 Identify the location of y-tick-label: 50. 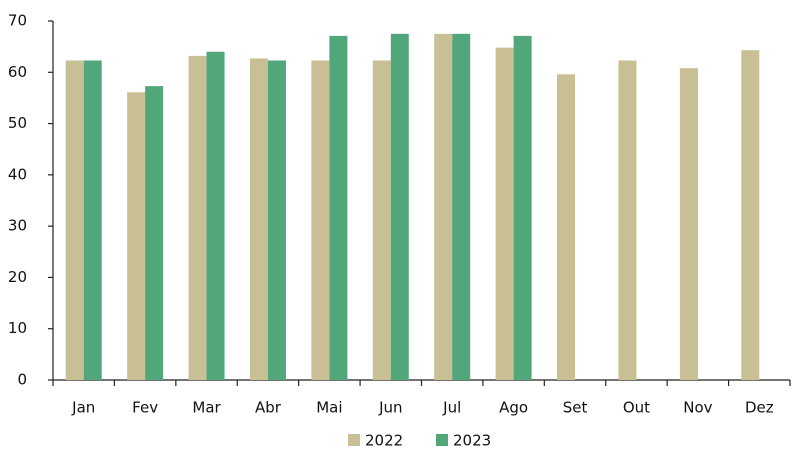
(17, 123).